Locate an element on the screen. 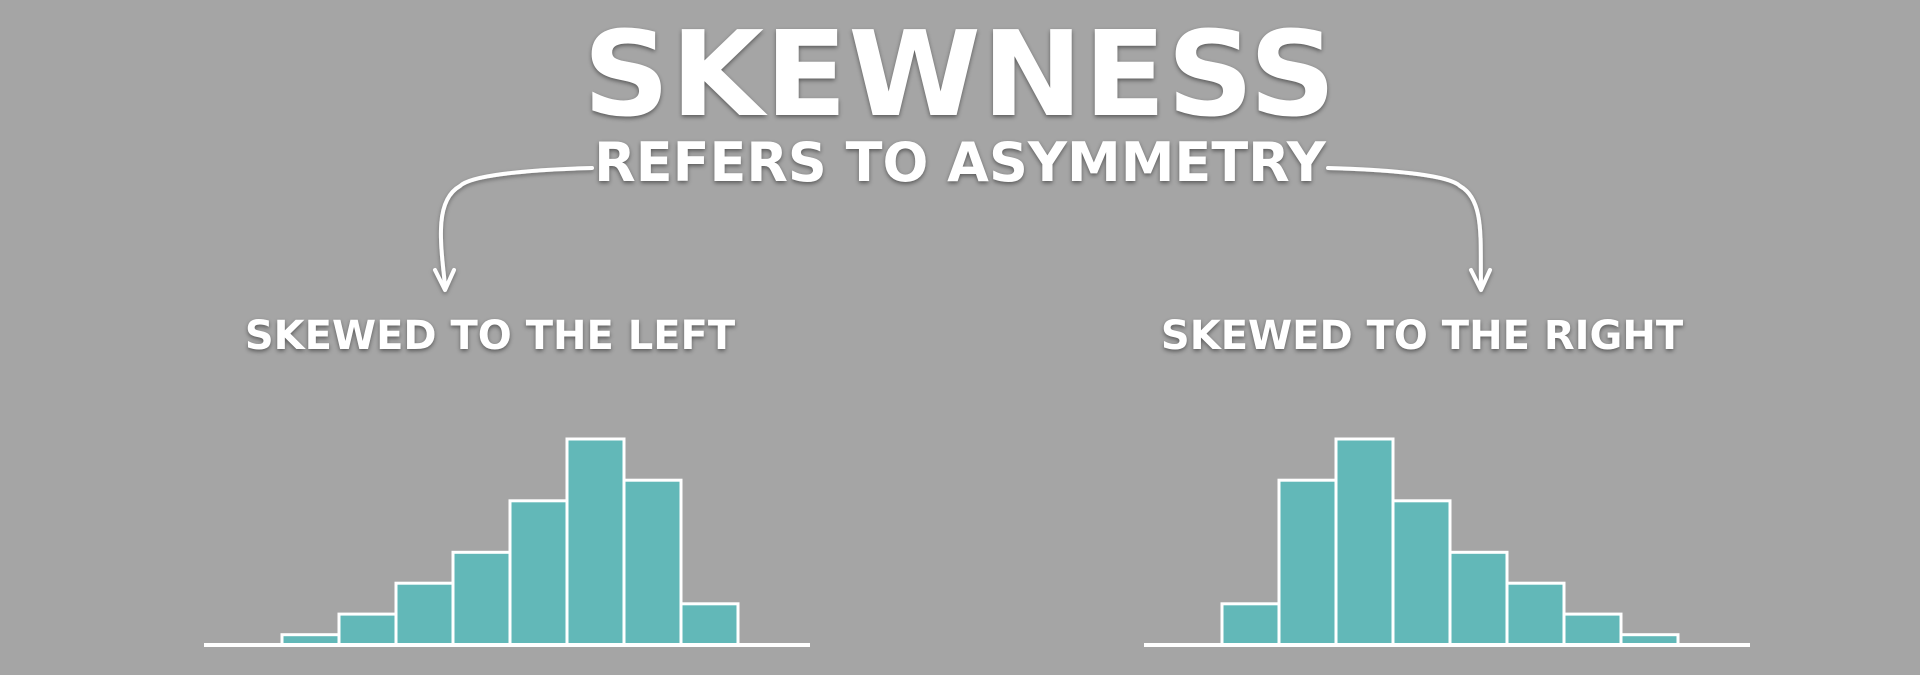  right-skewed-histogram is located at coordinates (1447, 542).